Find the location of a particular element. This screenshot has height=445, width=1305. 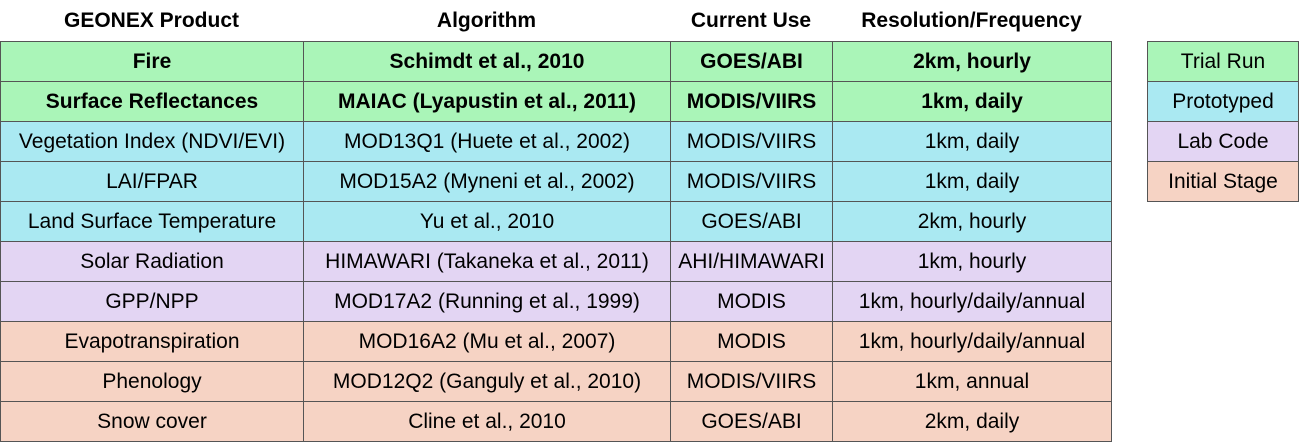

table-cell: Land Surface Temperature is located at coordinates (152, 221).